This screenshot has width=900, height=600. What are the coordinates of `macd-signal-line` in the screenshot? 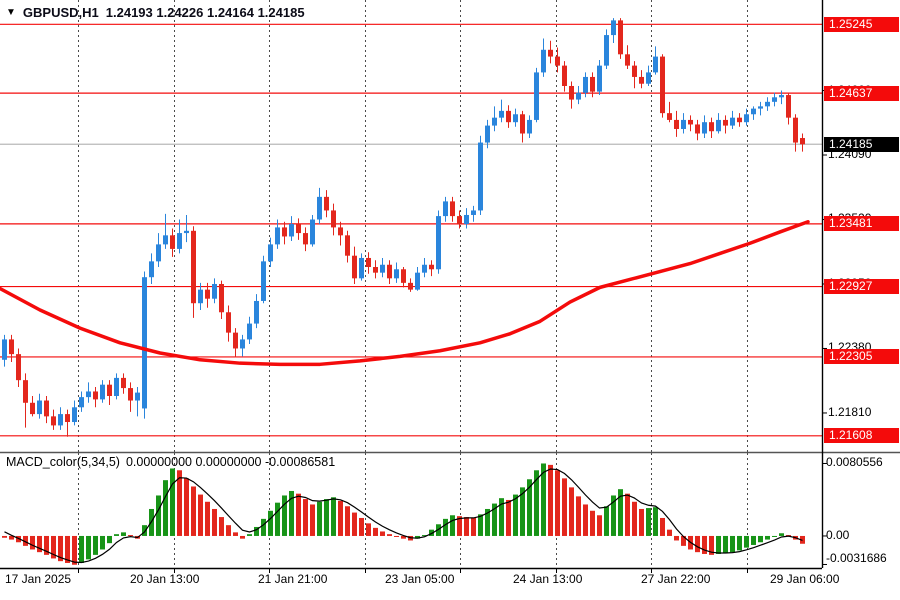 It's located at (403, 516).